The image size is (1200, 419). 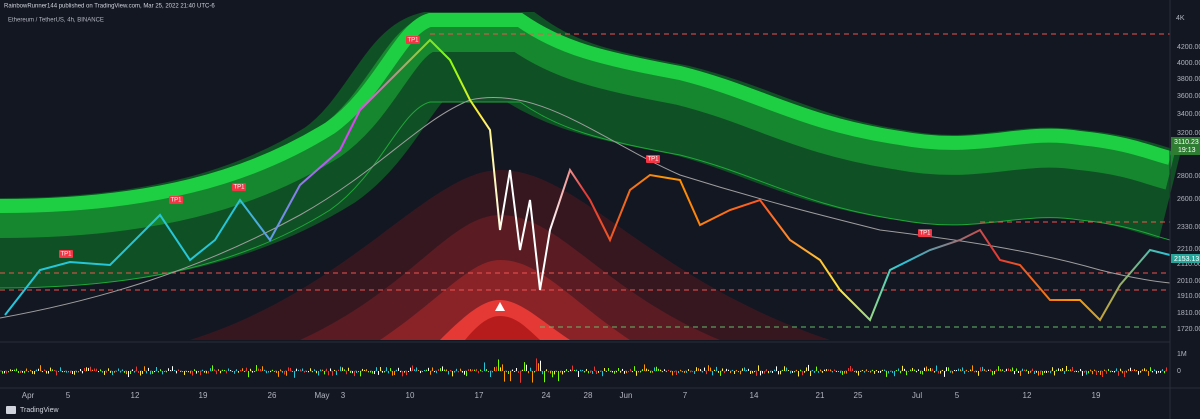 I want to click on date-label: 26, so click(x=272, y=395).